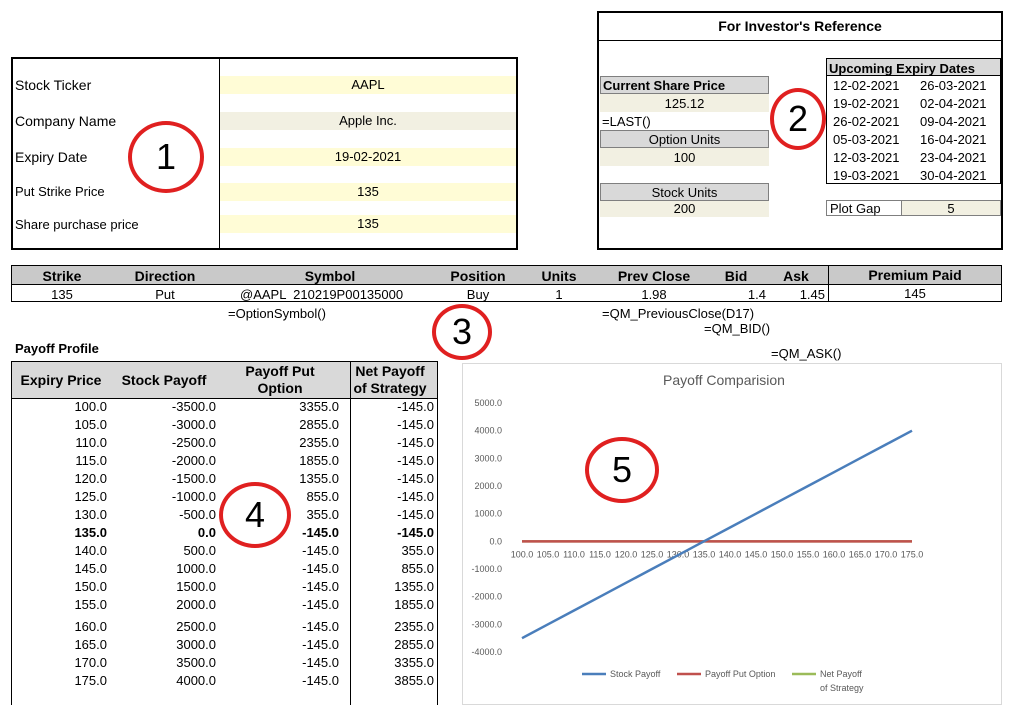 The image size is (1011, 705). What do you see at coordinates (193, 424) in the screenshot?
I see `stock-payoff-cell: -3000.0` at bounding box center [193, 424].